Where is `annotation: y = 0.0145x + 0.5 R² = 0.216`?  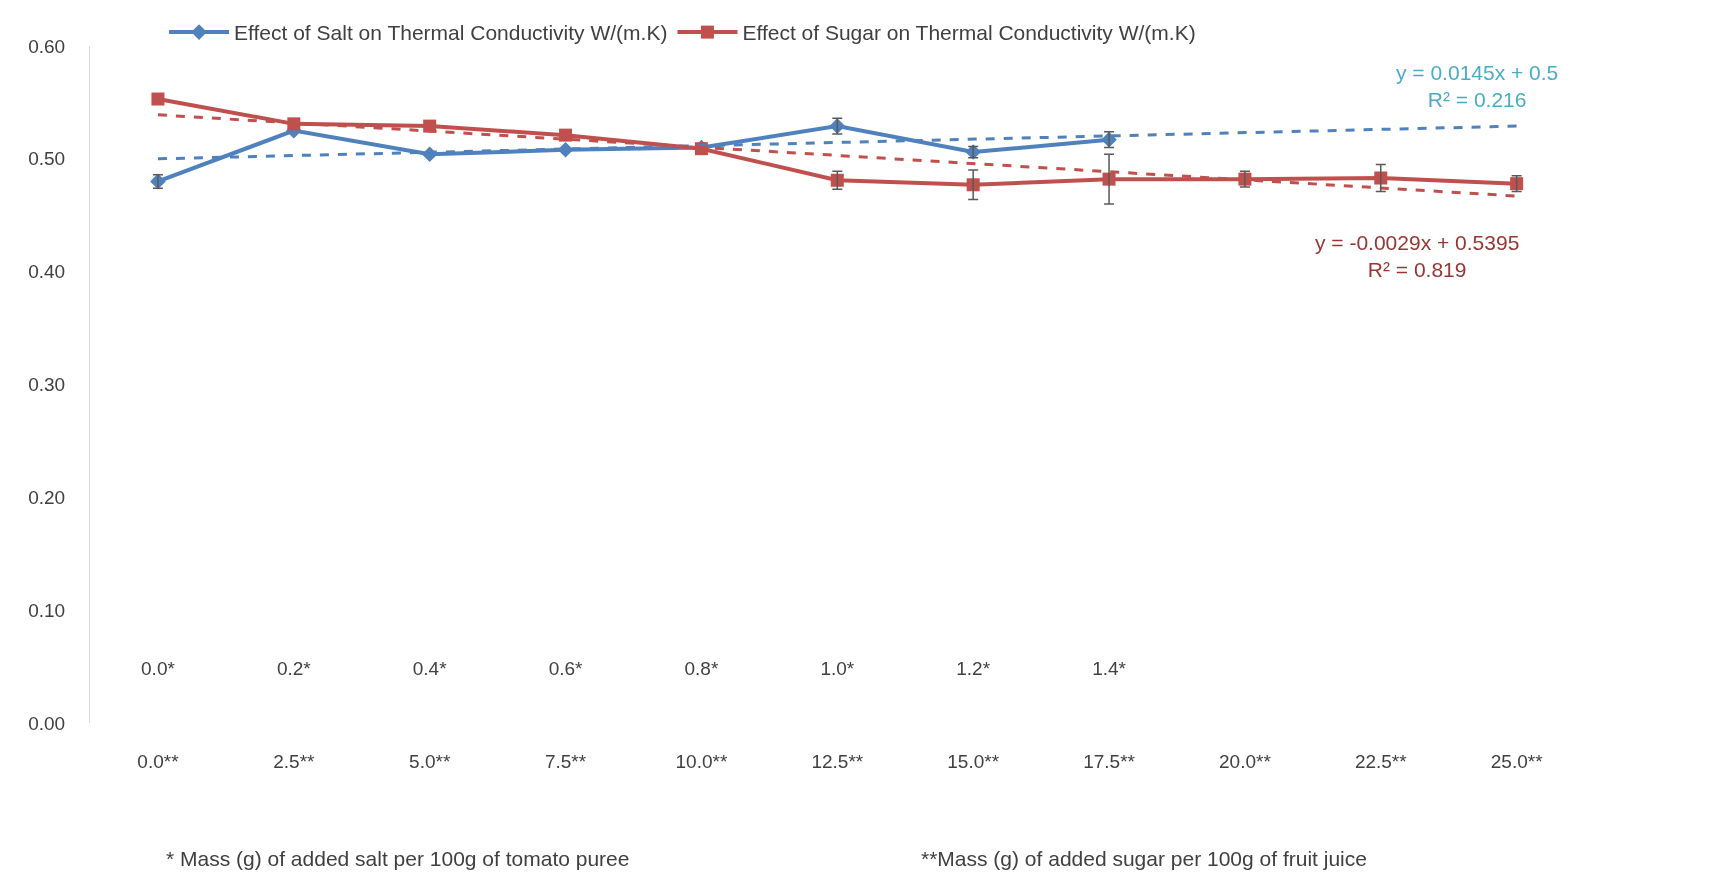
annotation: y = 0.0145x + 0.5 R² = 0.216 is located at coordinates (1477, 86).